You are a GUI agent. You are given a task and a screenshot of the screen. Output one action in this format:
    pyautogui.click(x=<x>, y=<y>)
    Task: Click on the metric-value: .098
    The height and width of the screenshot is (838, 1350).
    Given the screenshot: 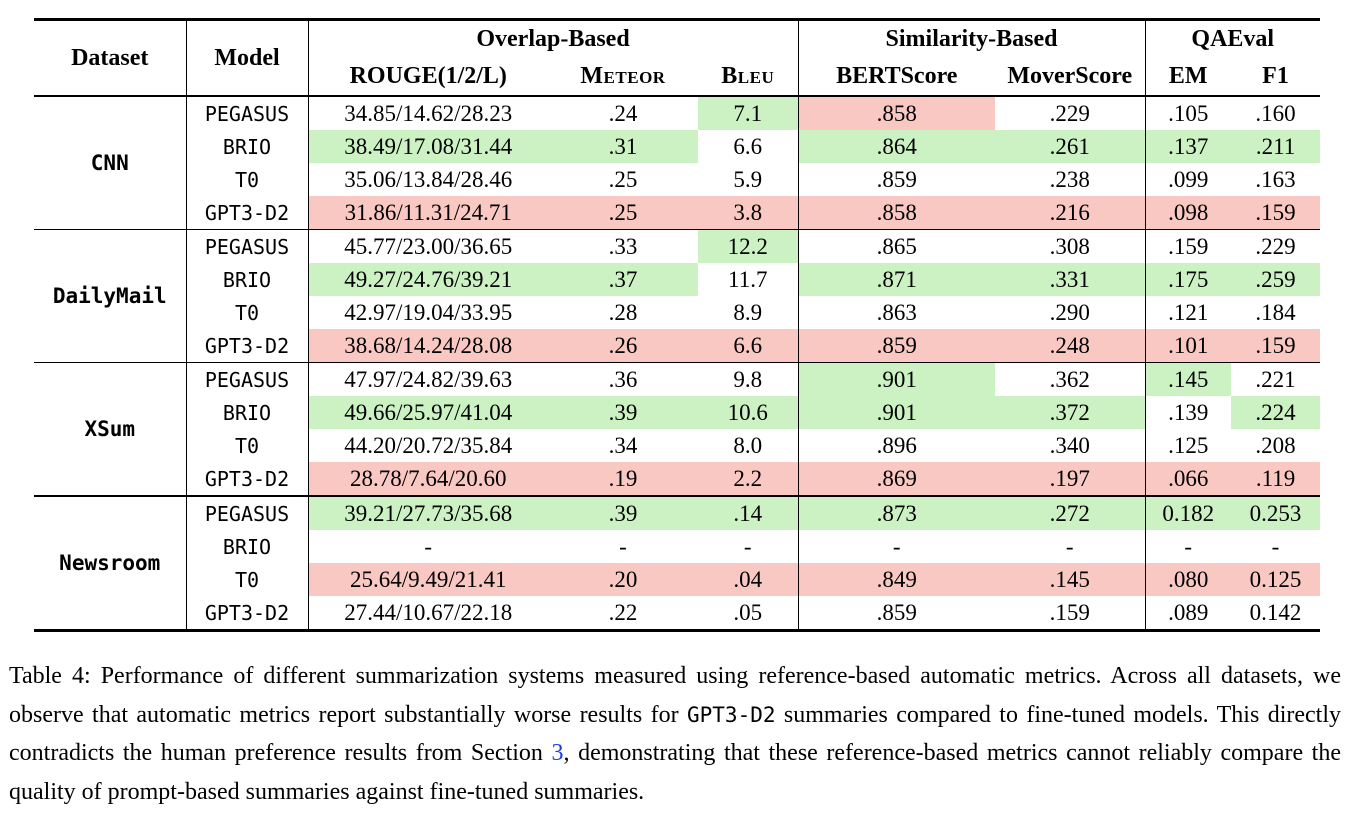 What is the action you would take?
    pyautogui.click(x=1188, y=213)
    